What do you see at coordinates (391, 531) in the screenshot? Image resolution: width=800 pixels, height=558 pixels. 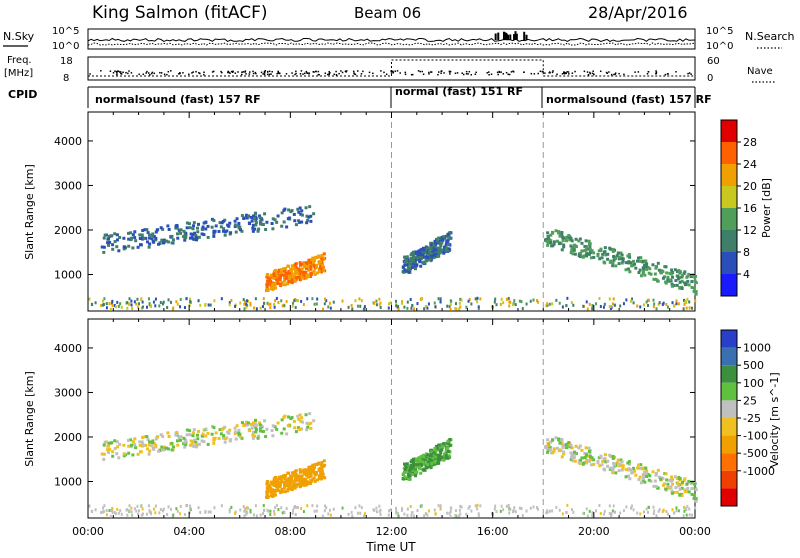 I see `x-tick-labels: 00:00 04:00 08:00 12:00 16:00 20:00 00:00` at bounding box center [391, 531].